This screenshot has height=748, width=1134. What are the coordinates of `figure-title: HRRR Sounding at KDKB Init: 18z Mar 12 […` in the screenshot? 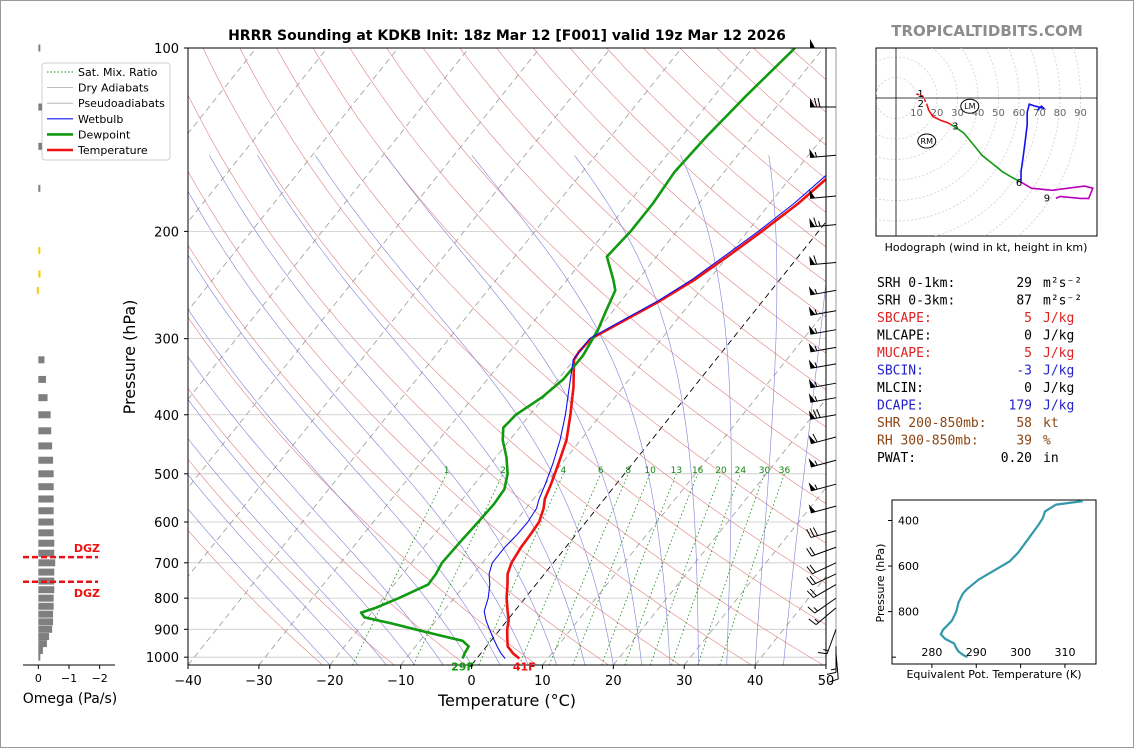 It's located at (507, 36).